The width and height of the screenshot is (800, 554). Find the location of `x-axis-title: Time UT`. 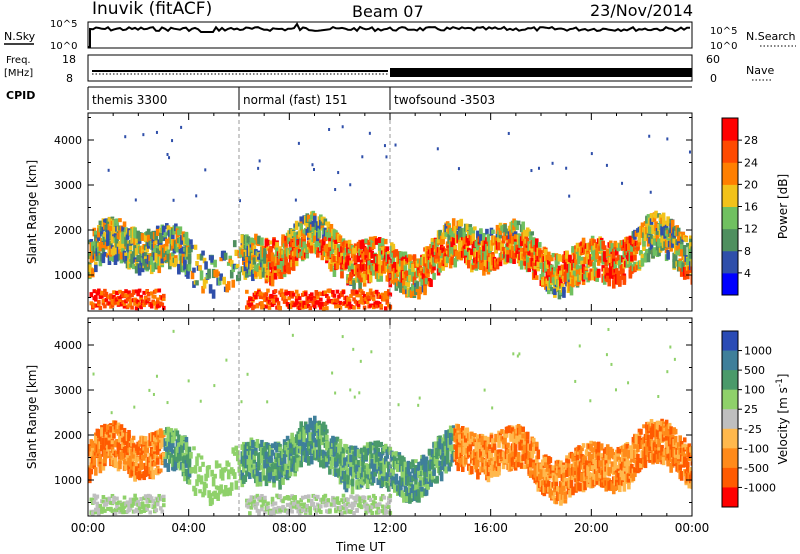

x-axis-title: Time UT is located at coordinates (360, 547).